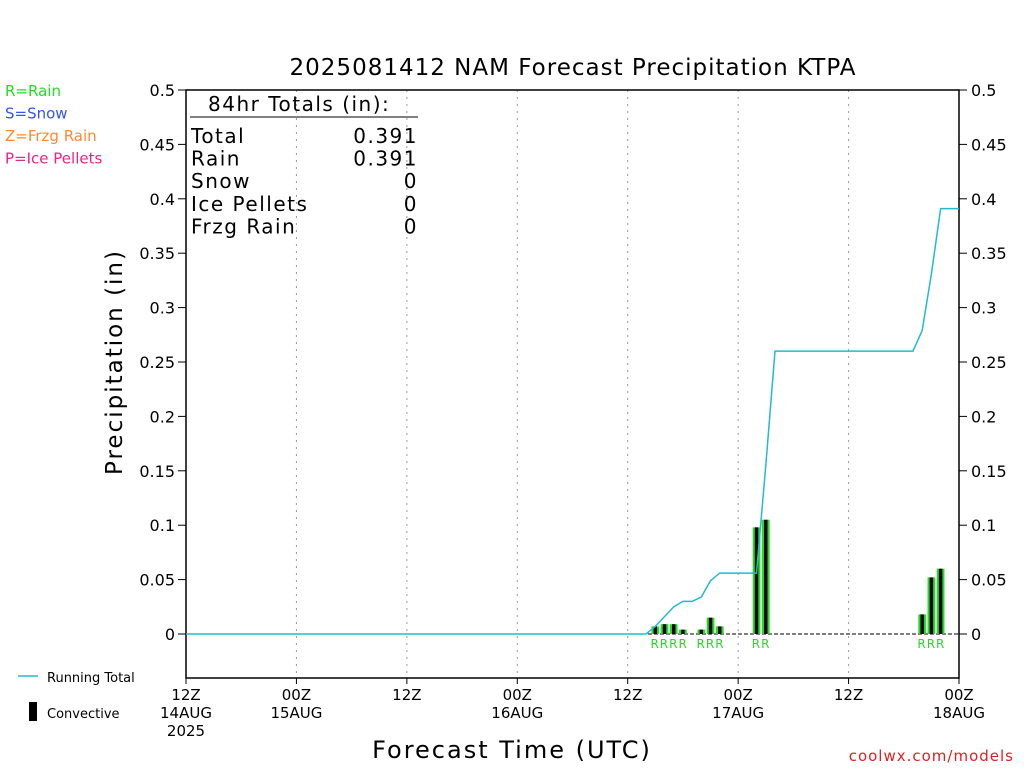  Describe the element at coordinates (761, 644) in the screenshot. I see `bar-type-label: RR` at that location.